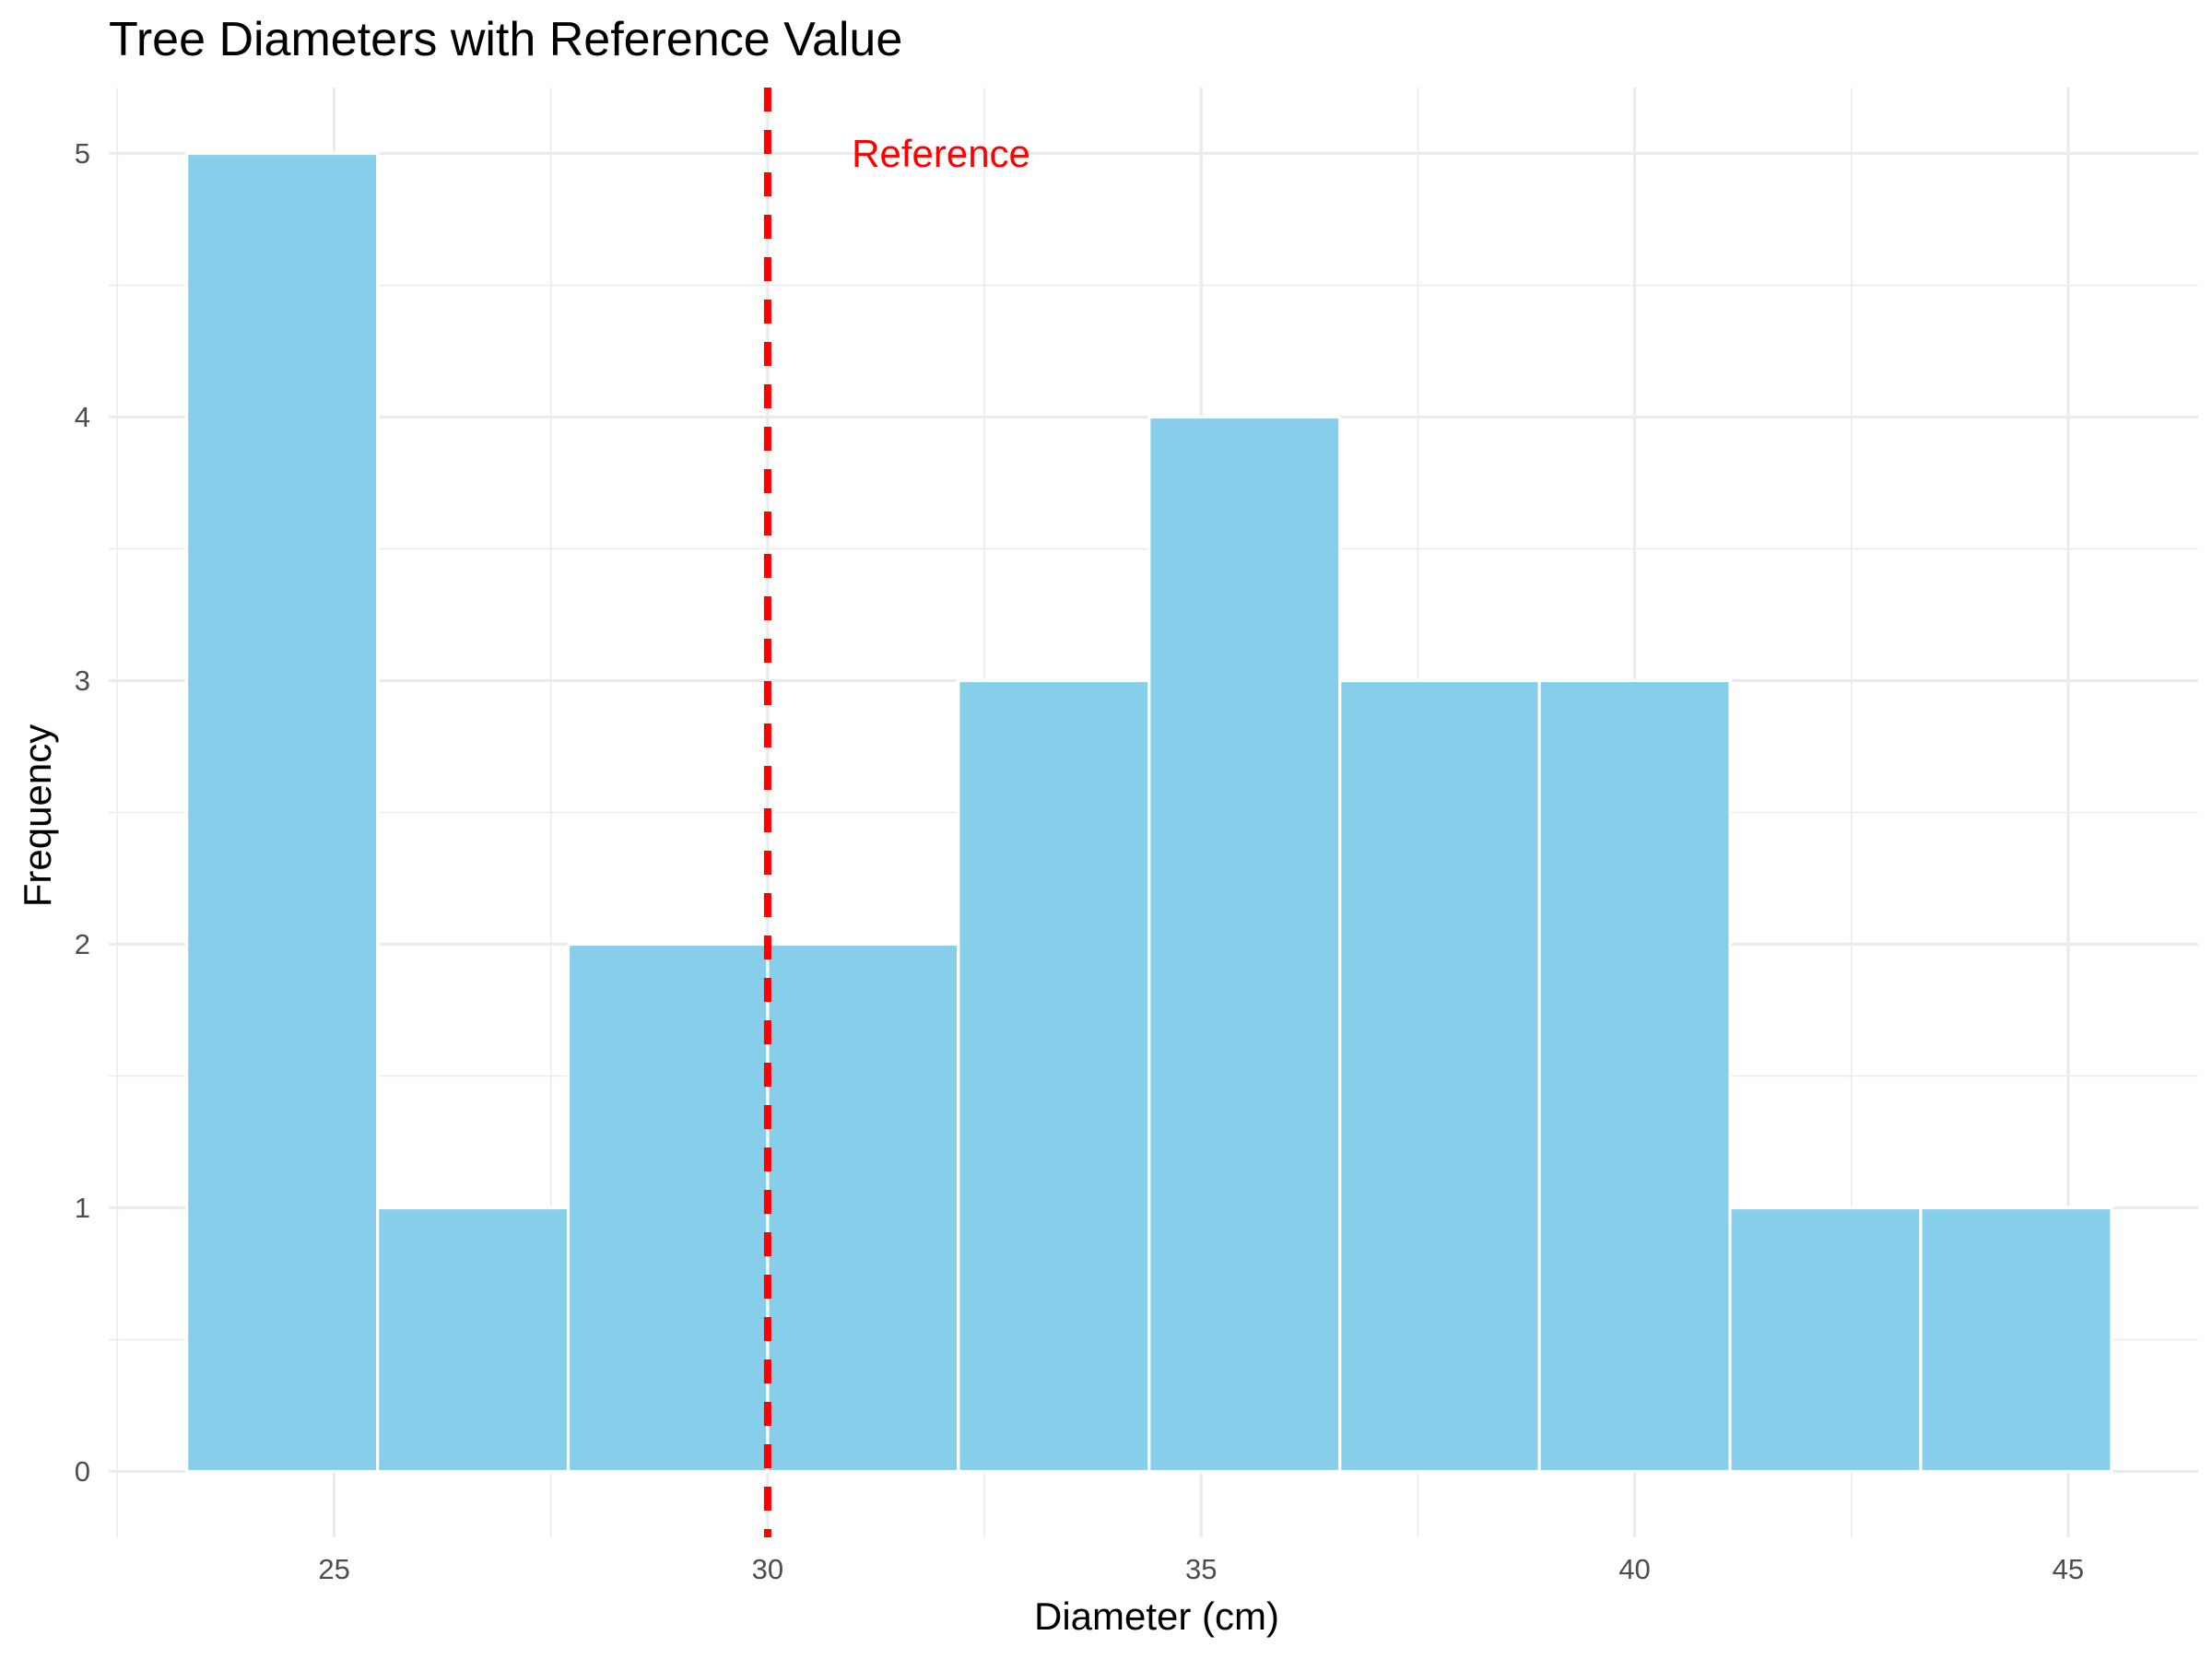 This screenshot has height=1659, width=2212. I want to click on x-tick-labels: 25 30 35 40 45, so click(1201, 1569).